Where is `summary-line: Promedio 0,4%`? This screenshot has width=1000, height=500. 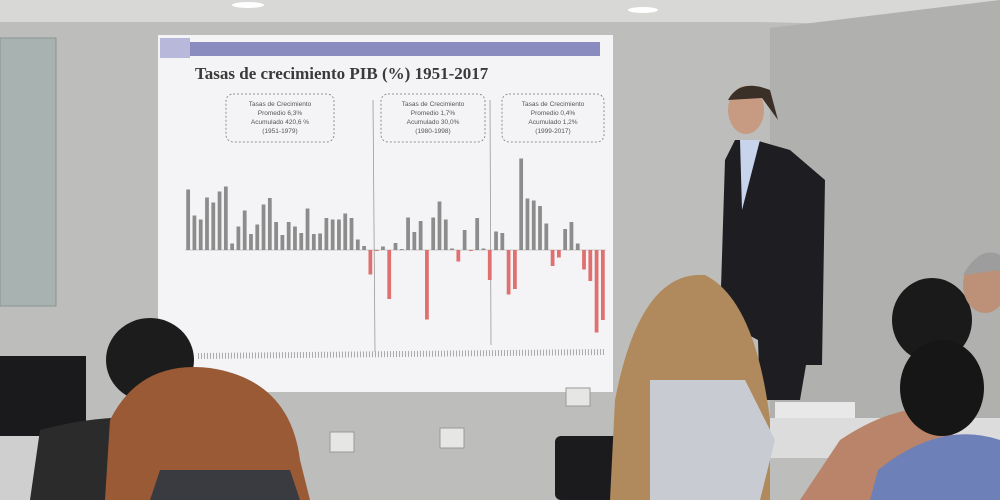 summary-line: Promedio 0,4% is located at coordinates (553, 113).